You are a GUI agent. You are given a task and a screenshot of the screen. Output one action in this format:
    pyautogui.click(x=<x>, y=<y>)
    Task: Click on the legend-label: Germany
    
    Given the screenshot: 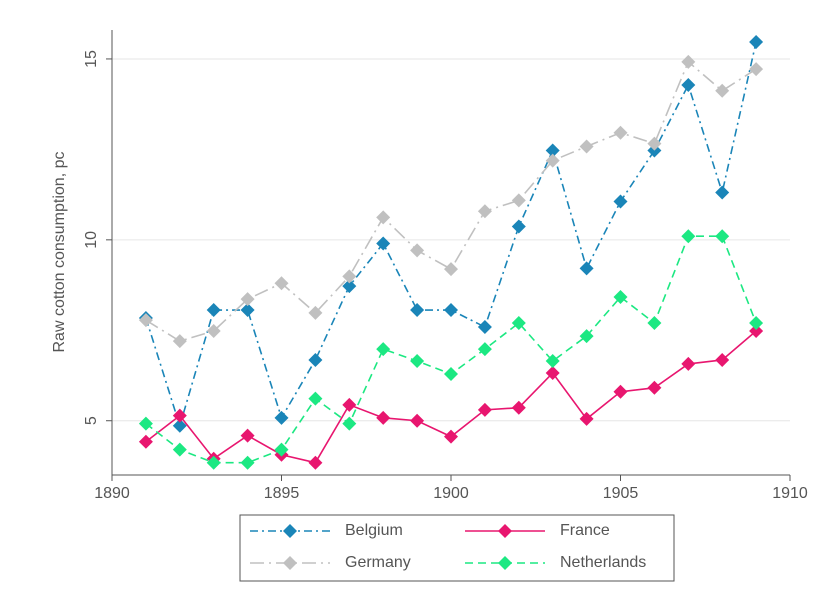 What is the action you would take?
    pyautogui.click(x=378, y=562)
    